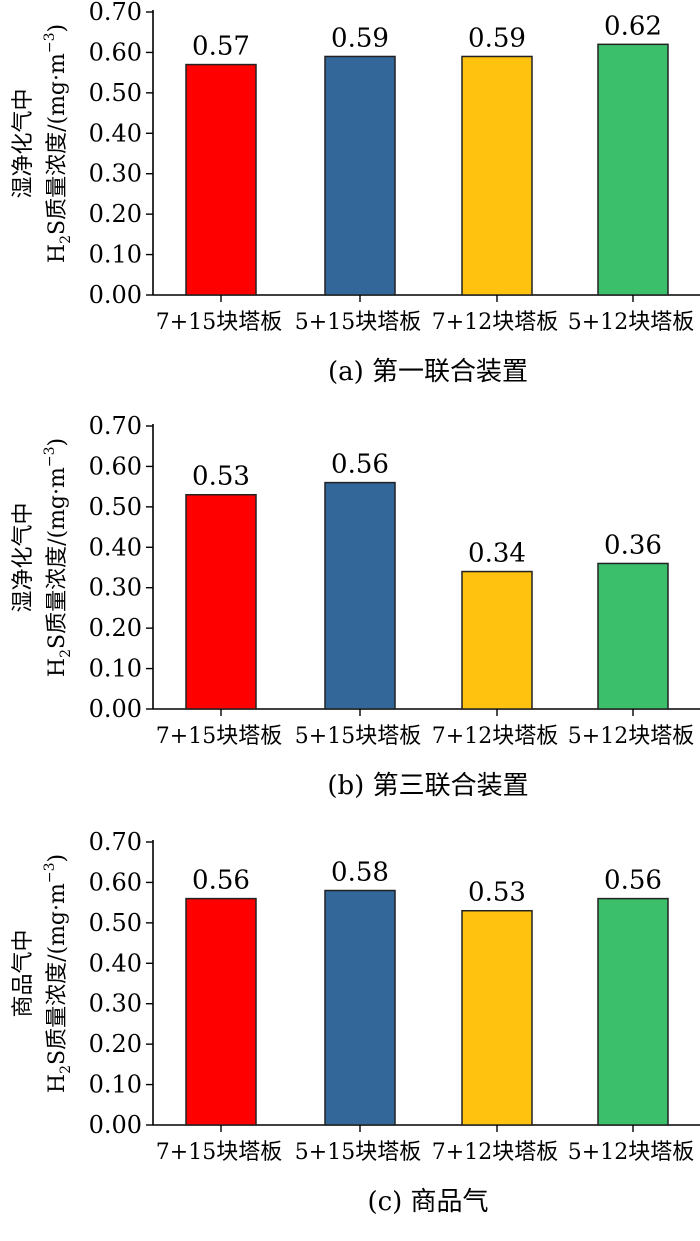 This screenshot has width=700, height=1241. What do you see at coordinates (633, 26) in the screenshot?
I see `bar-value-label: 0.62` at bounding box center [633, 26].